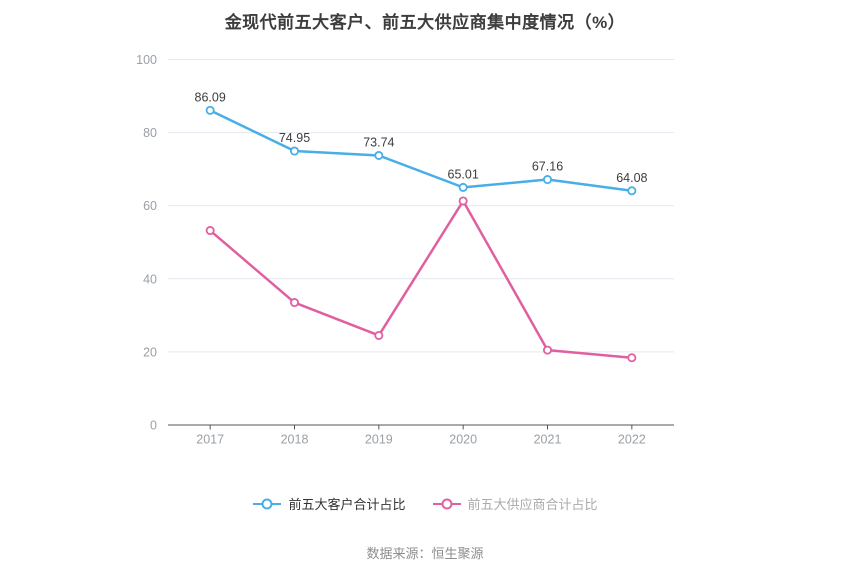 Image resolution: width=850 pixels, height=575 pixels. I want to click on x-axis-tick-label: 2020, so click(463, 440).